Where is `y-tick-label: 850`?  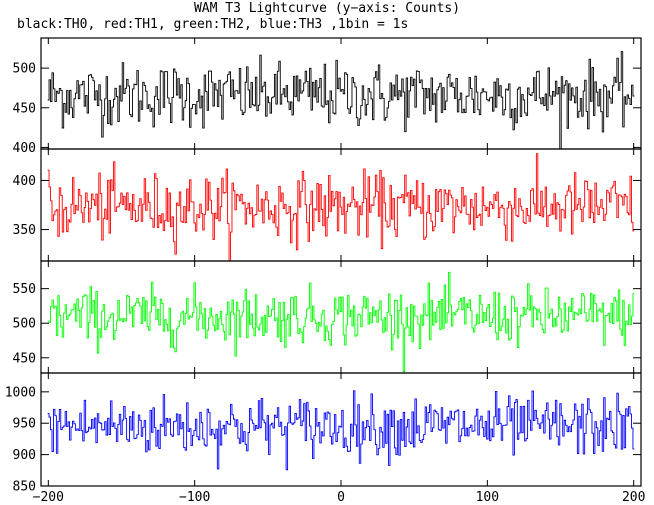 y-tick-label: 850 is located at coordinates (24, 487).